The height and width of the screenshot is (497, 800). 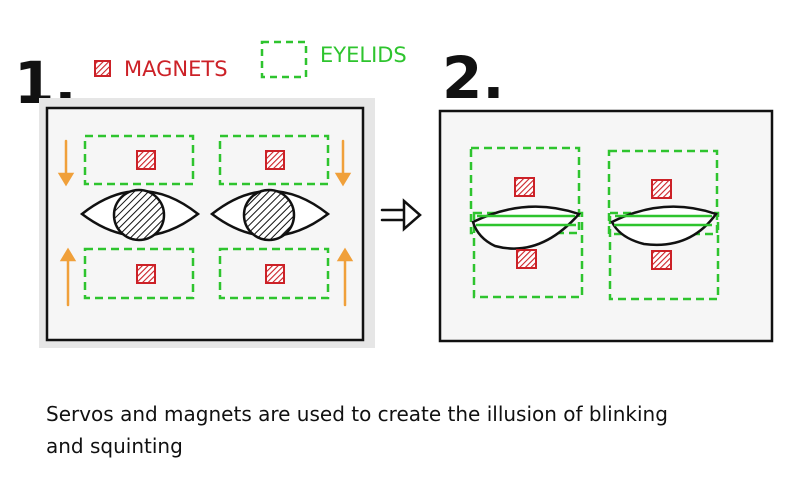 What do you see at coordinates (661, 189) in the screenshot?
I see `magnet-upper-right-closed` at bounding box center [661, 189].